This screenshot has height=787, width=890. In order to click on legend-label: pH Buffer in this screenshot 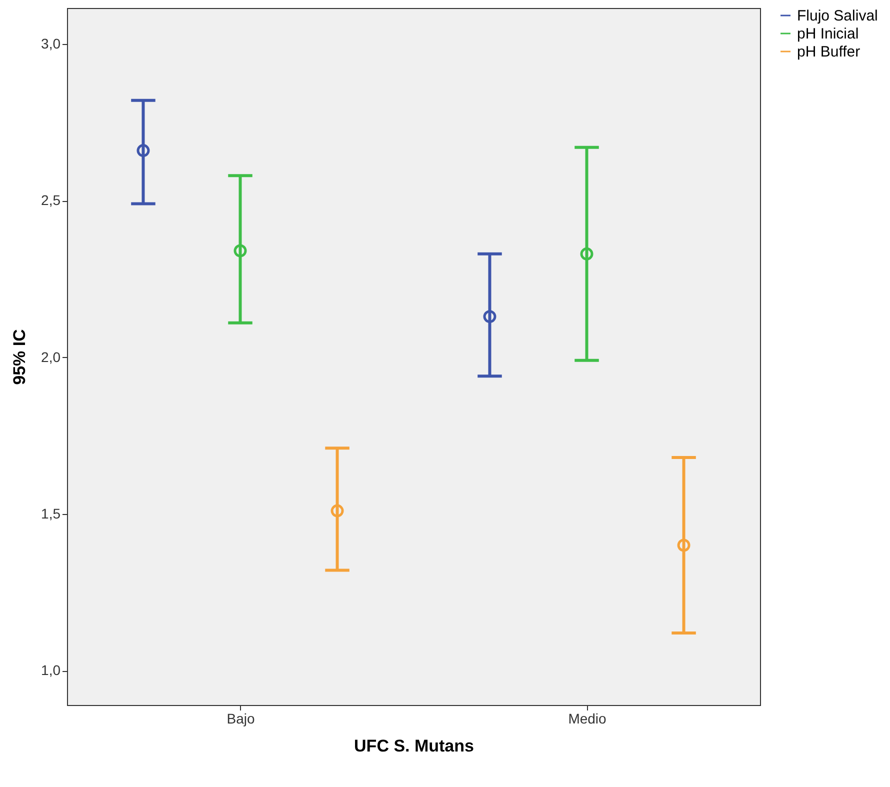, I will do `click(828, 52)`.